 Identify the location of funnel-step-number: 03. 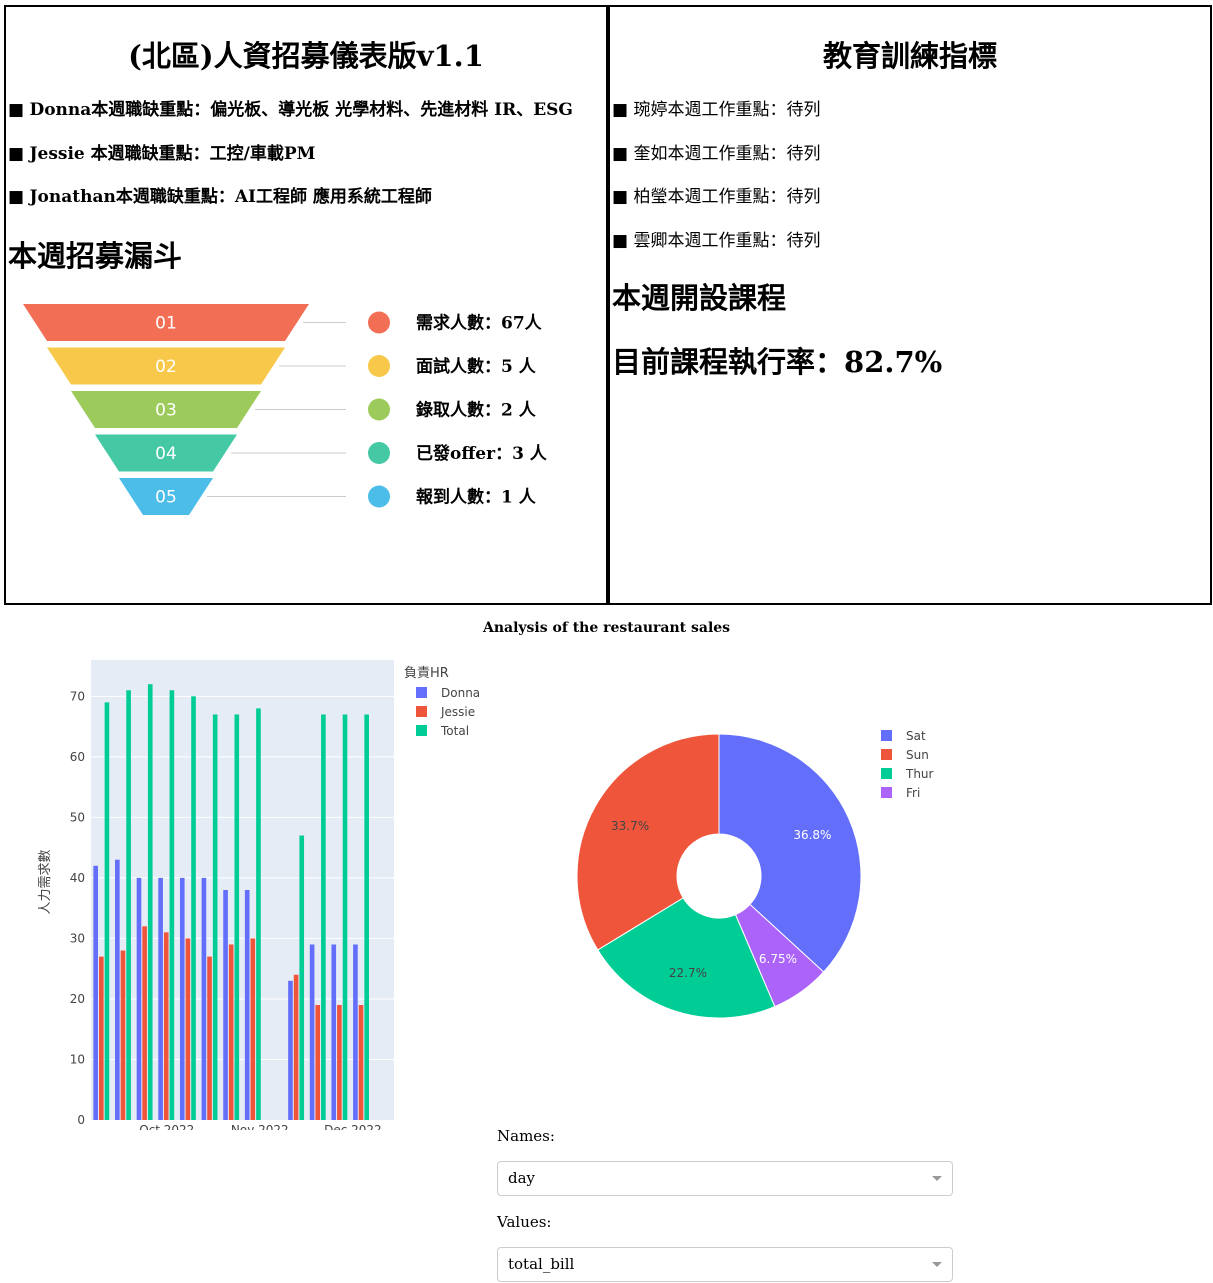
(166, 411).